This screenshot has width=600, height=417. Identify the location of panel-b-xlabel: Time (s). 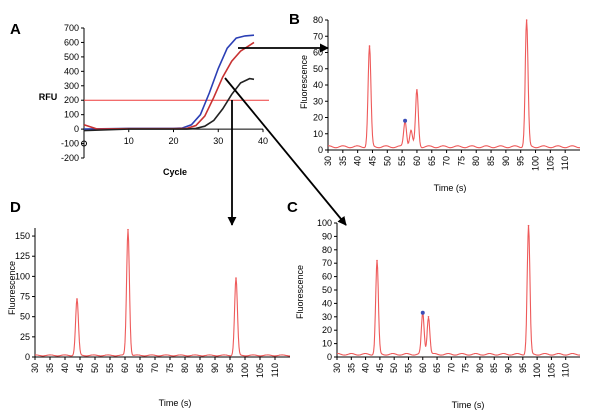
(450, 188).